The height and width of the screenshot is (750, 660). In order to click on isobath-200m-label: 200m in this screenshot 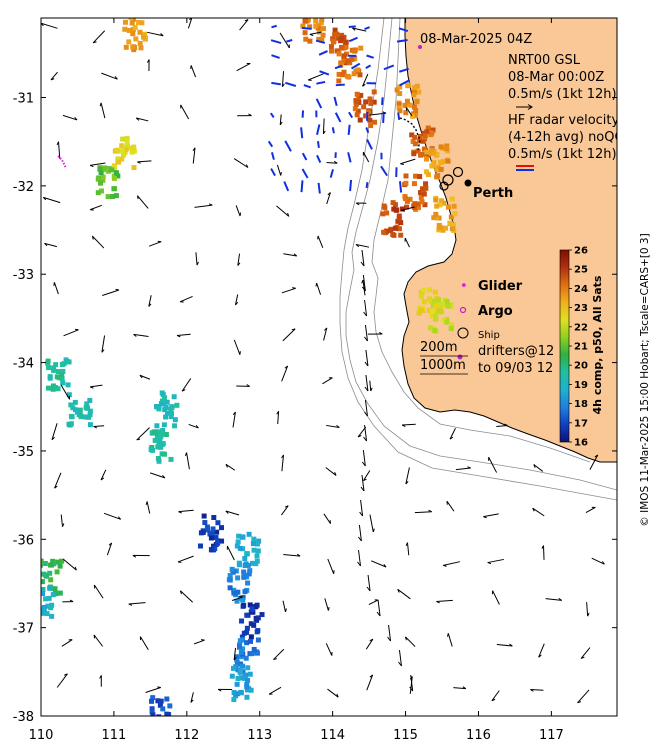, I will do `click(438, 347)`.